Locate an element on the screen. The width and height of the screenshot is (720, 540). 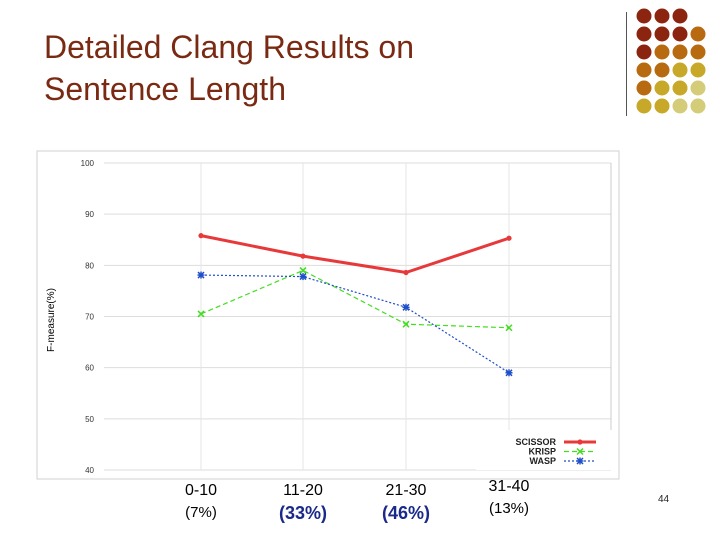
series-scissor is located at coordinates (355, 254).